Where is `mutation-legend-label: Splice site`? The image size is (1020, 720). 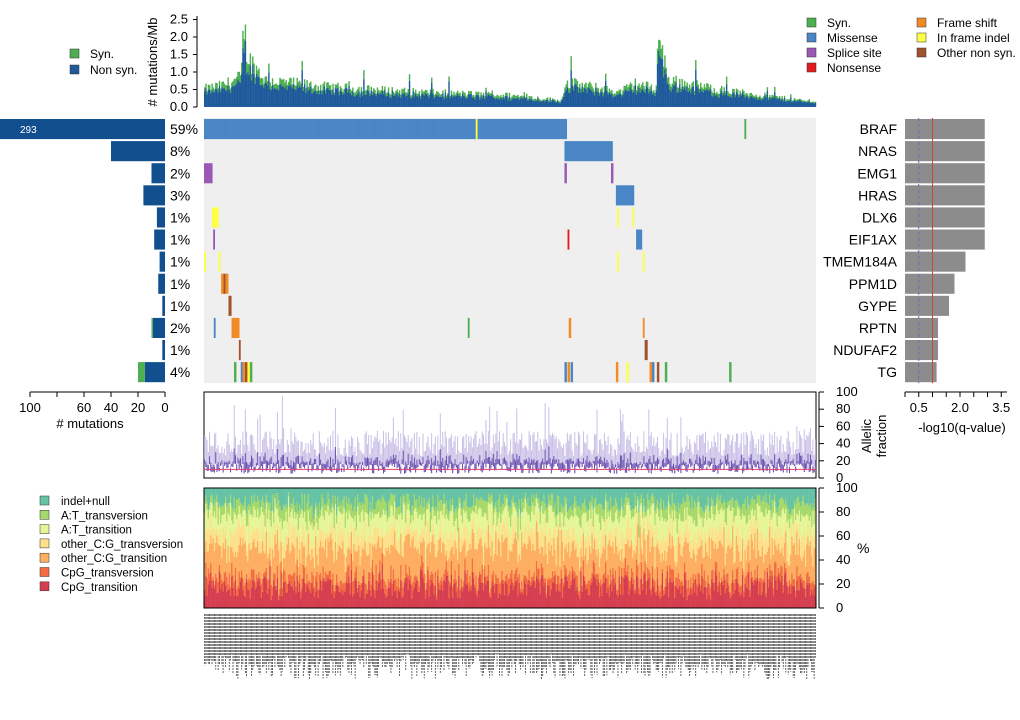
mutation-legend-label: Splice site is located at coordinates (854, 53).